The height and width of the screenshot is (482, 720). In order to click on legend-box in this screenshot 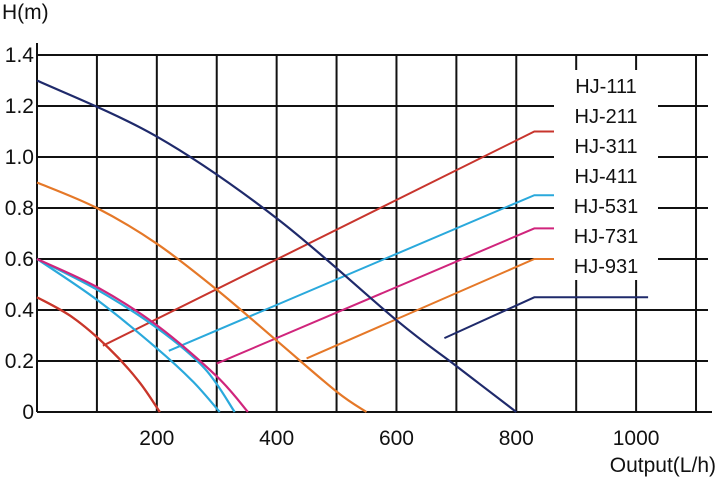, I will do `click(606, 175)`.